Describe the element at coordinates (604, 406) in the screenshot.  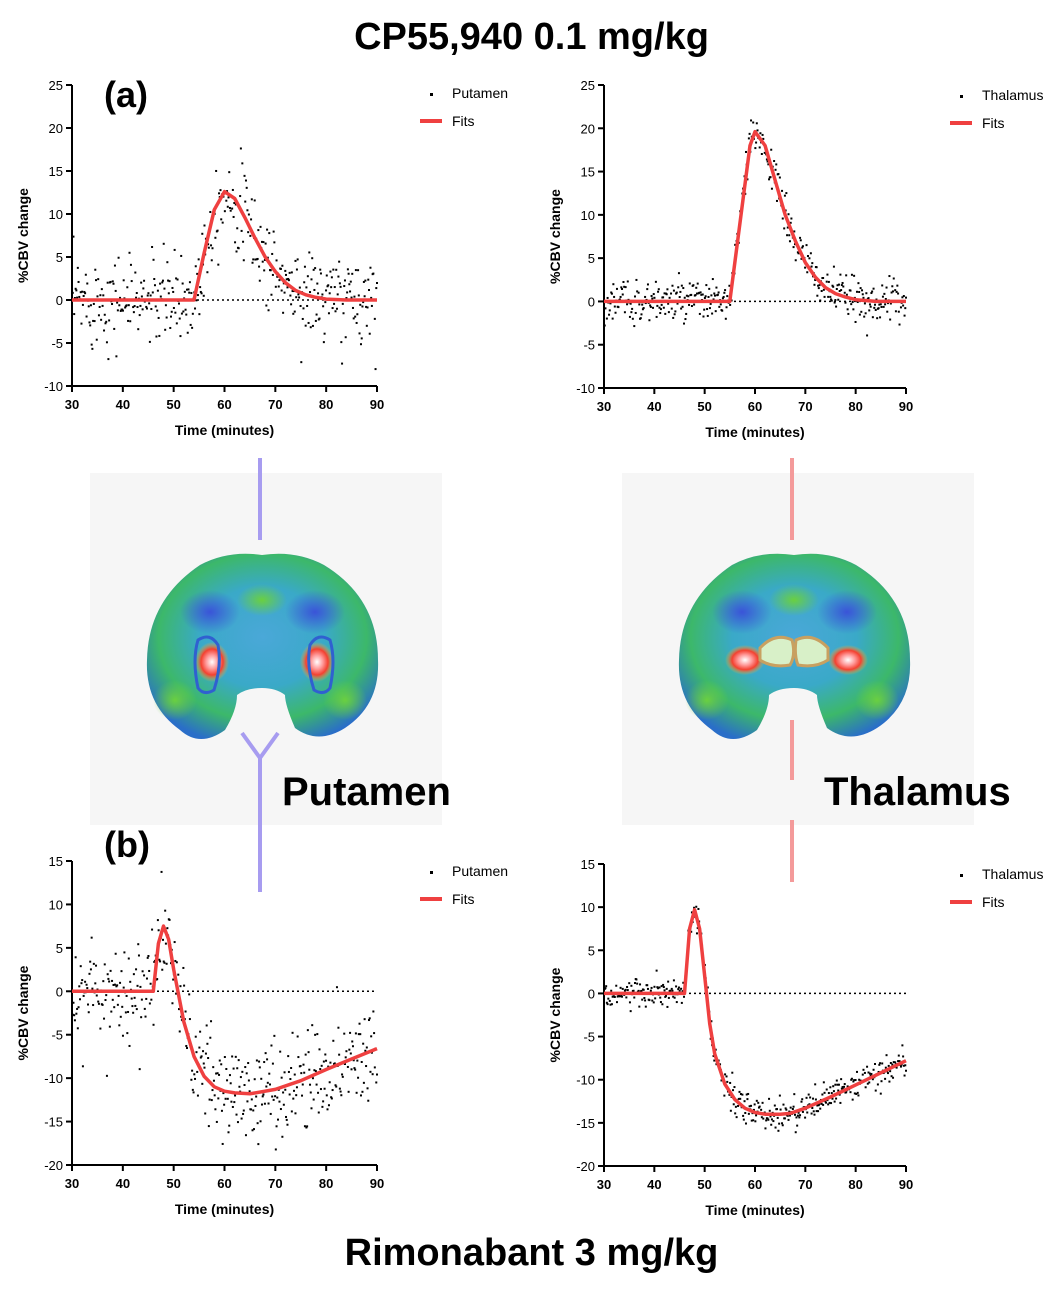
I see `x-tick-label: 30` at that location.